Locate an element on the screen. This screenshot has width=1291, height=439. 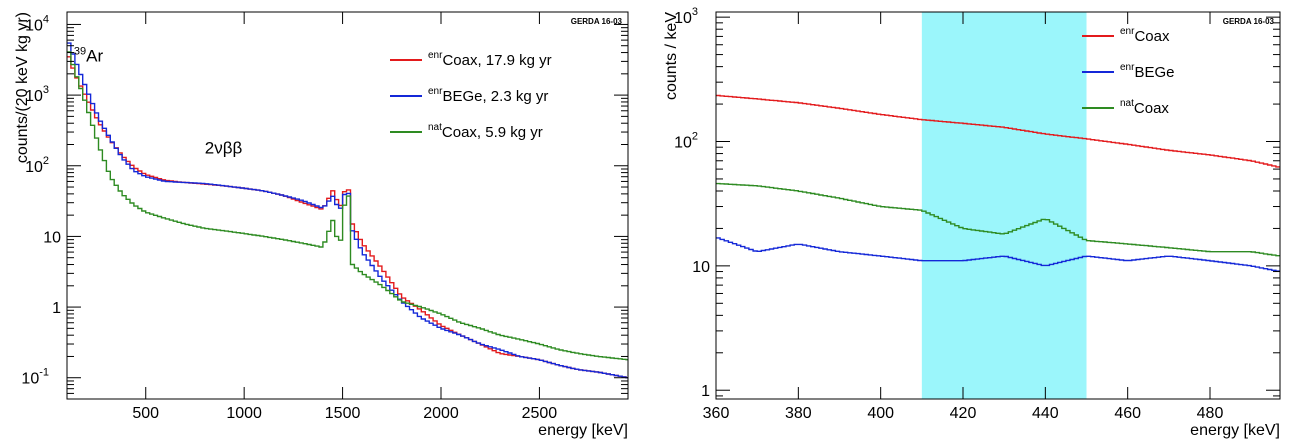
left-y-tick-label: 1 is located at coordinates (56, 308).